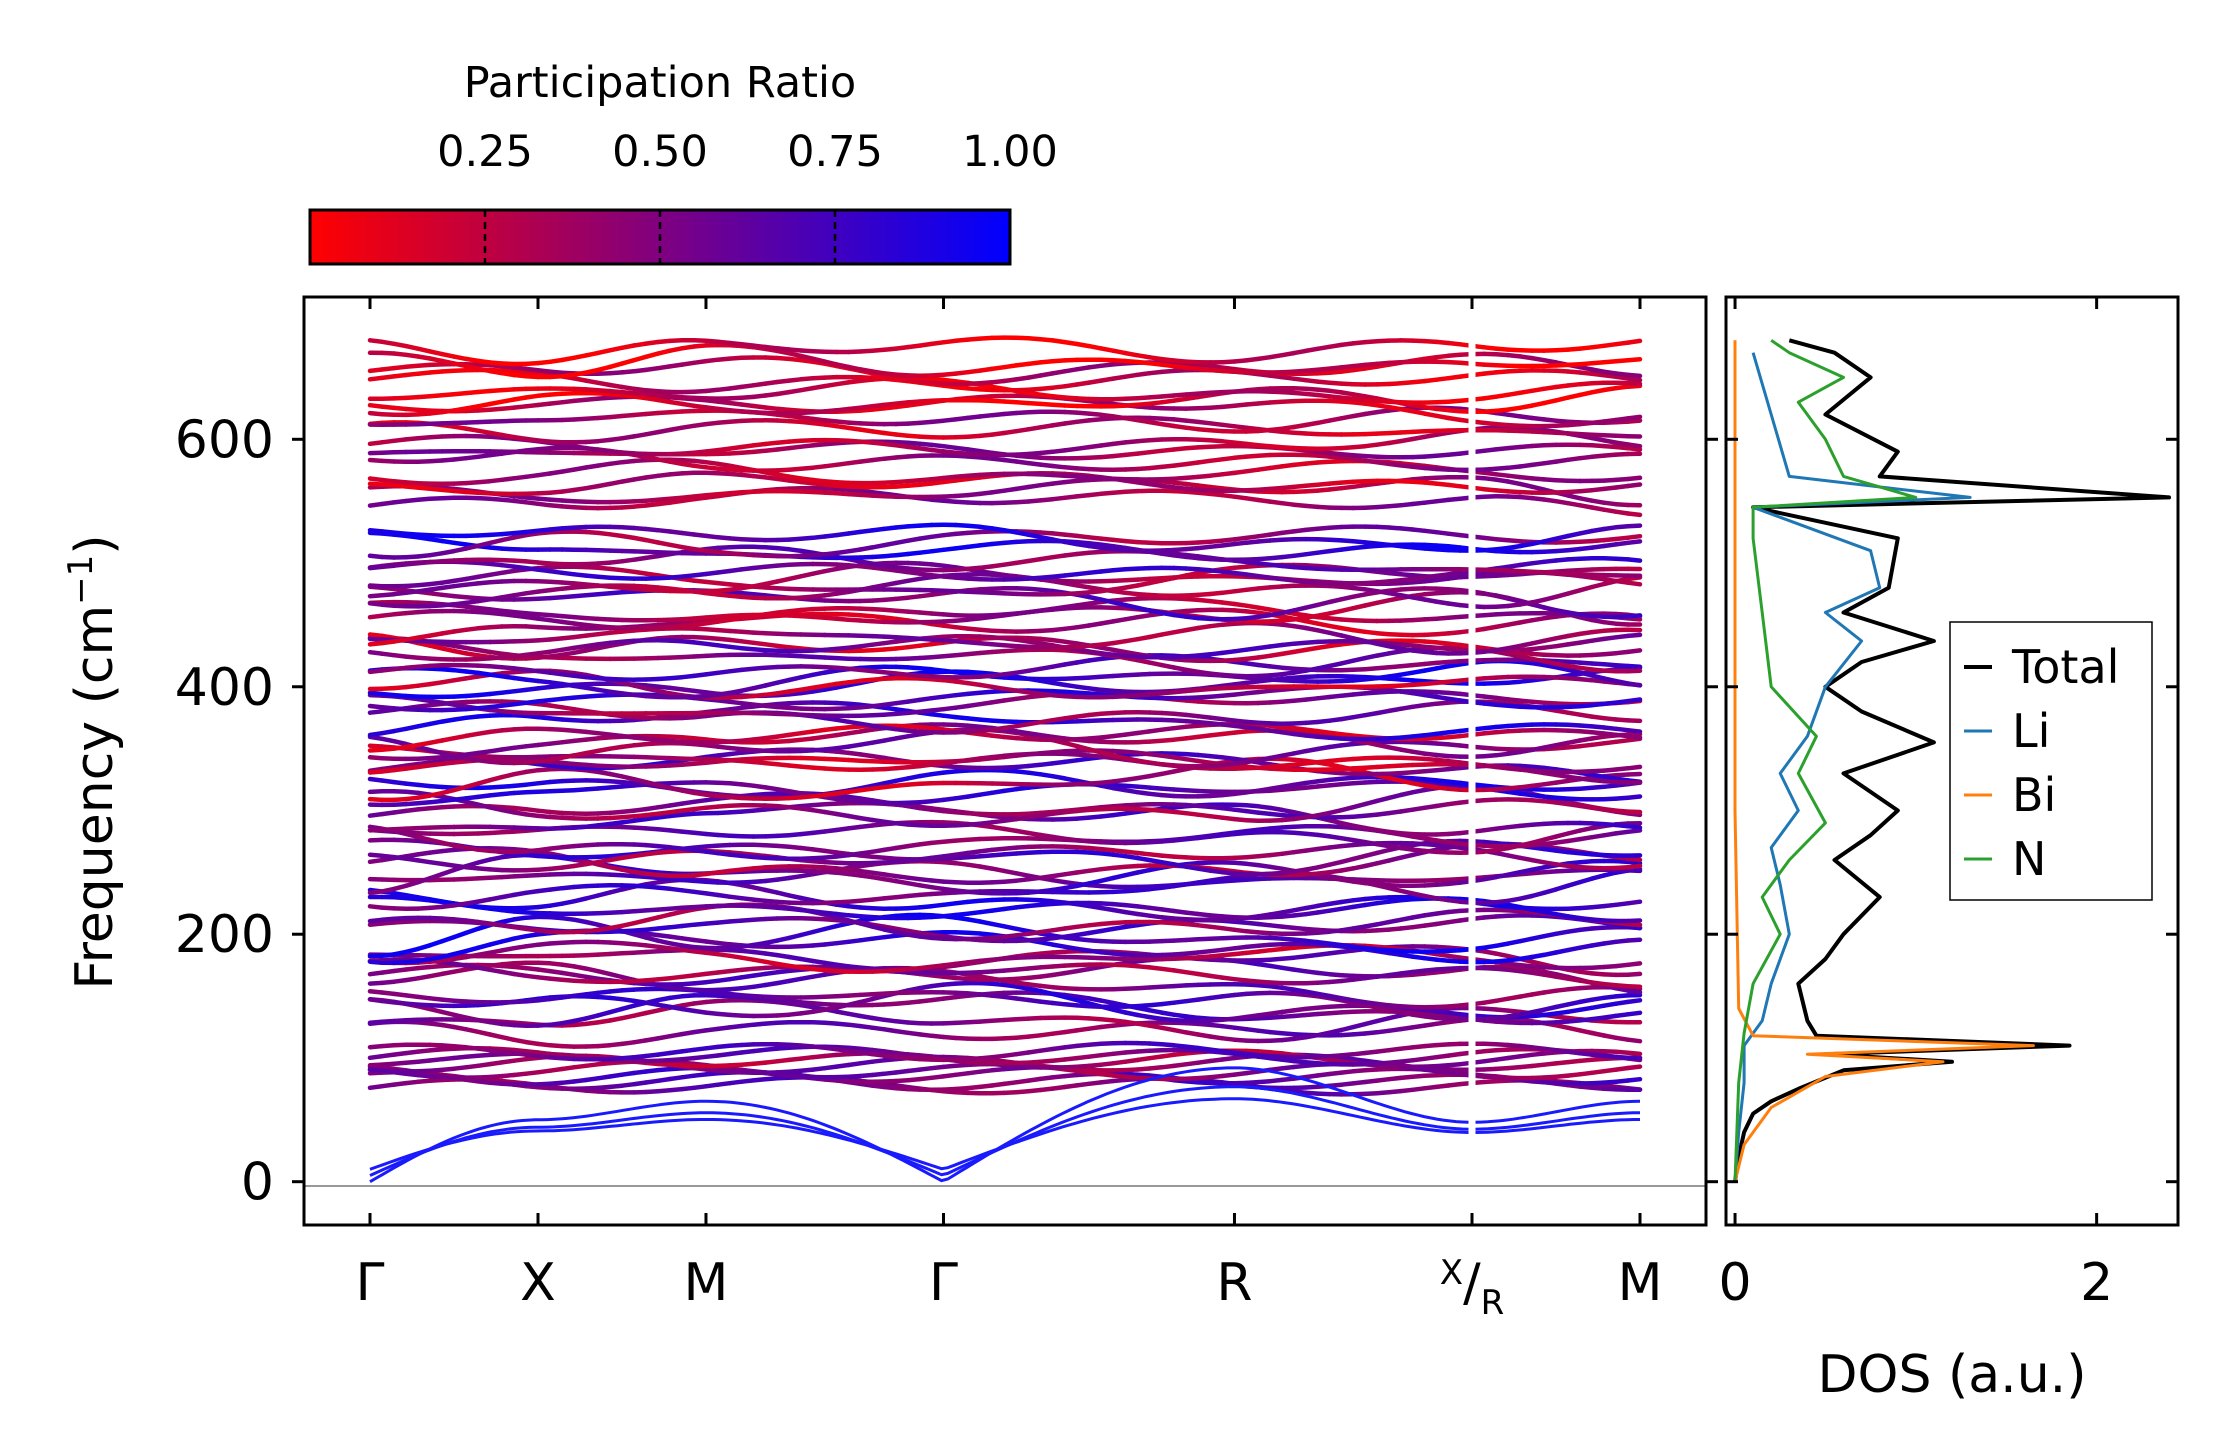  What do you see at coordinates (660, 83) in the screenshot?
I see `colorbar-title: Participation Ratio` at bounding box center [660, 83].